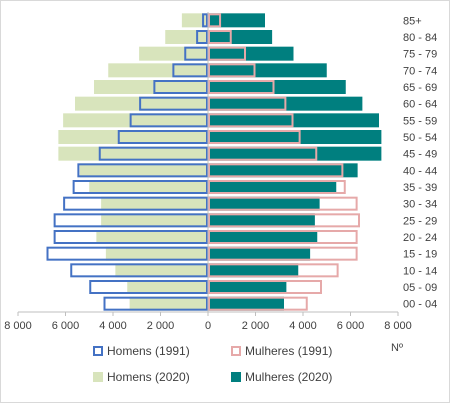 The height and width of the screenshot is (403, 450). Describe the element at coordinates (420, 255) in the screenshot. I see `category-label-3: 15 - 19` at that location.